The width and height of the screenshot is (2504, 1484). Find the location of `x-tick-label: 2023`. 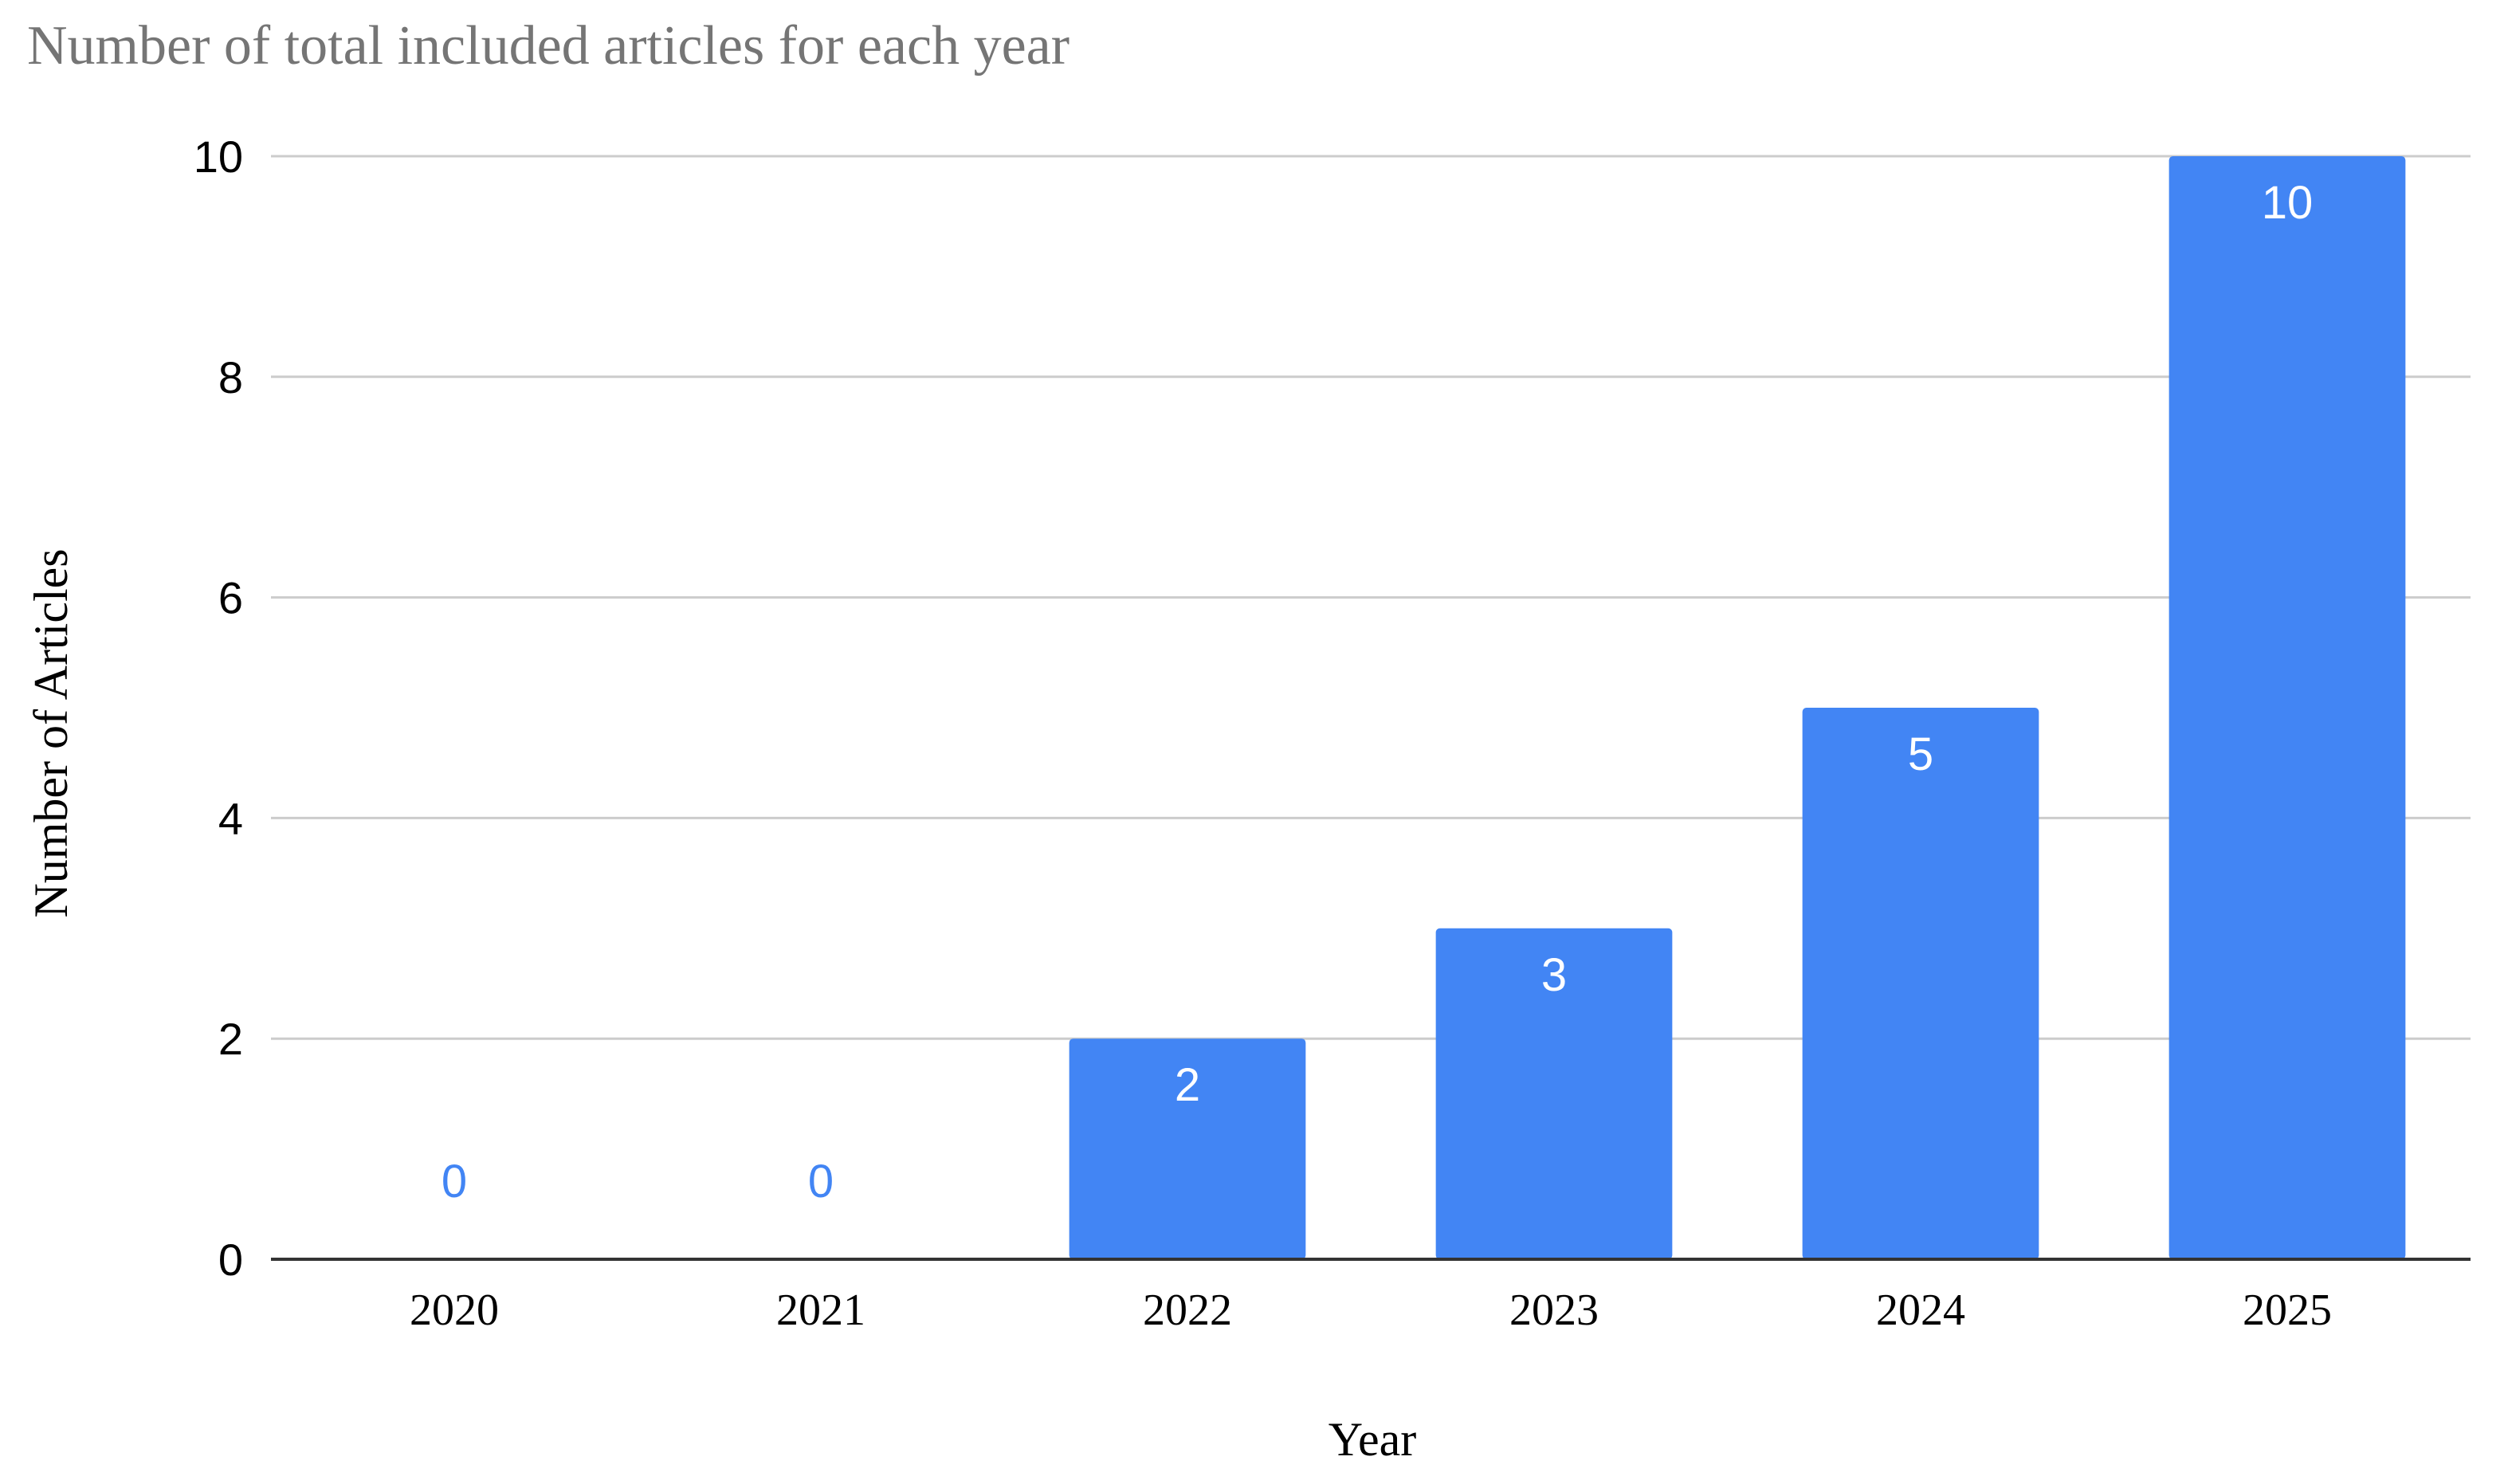

x-tick-label: 2023 is located at coordinates (1554, 1310).